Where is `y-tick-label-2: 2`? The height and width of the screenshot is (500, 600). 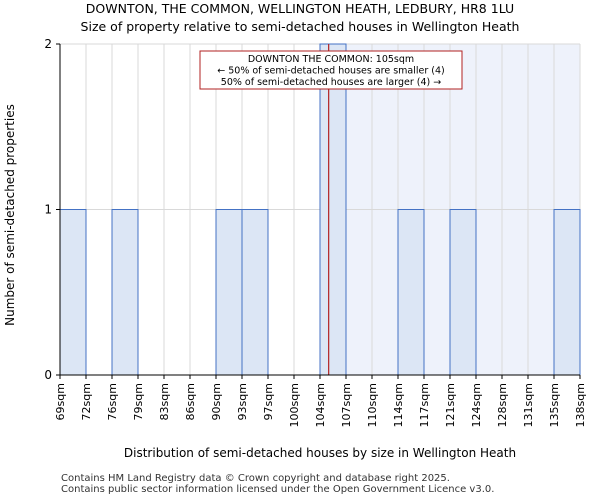 y-tick-label-2: 2 is located at coordinates (48, 44).